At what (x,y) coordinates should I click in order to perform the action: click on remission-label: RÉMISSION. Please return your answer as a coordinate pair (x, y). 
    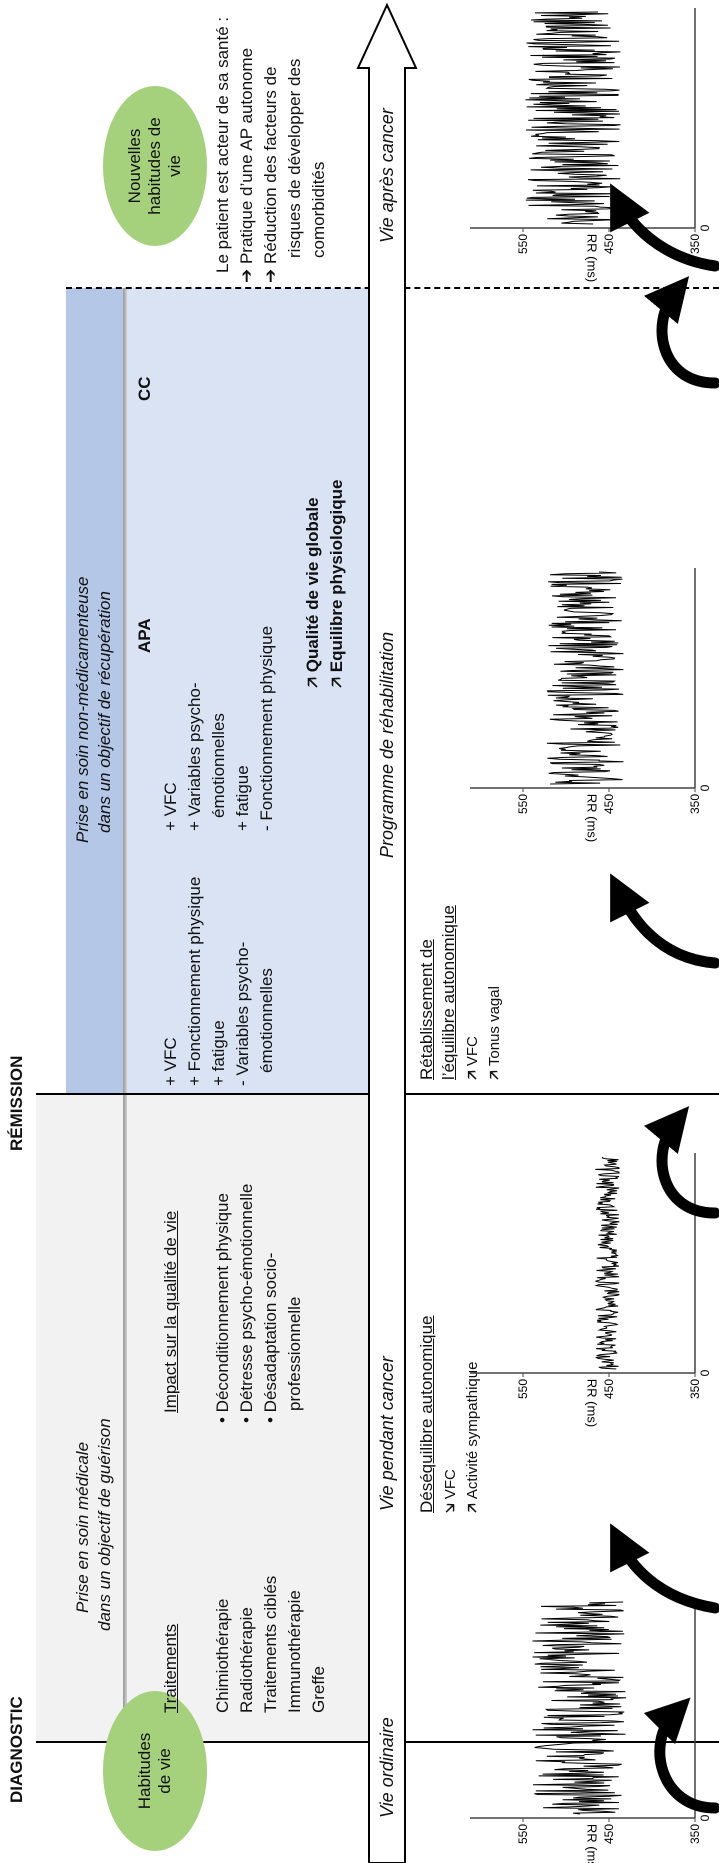
    Looking at the image, I should click on (16, 1103).